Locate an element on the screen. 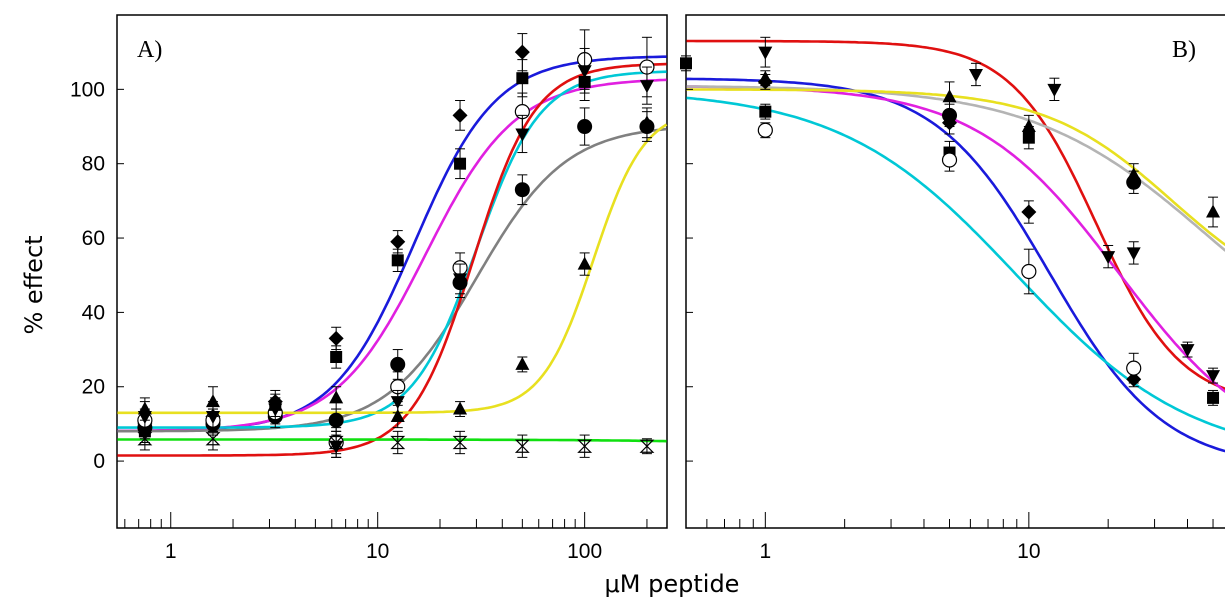 The image size is (1225, 601). panel-a-y-tick-label: 20 is located at coordinates (93, 387).